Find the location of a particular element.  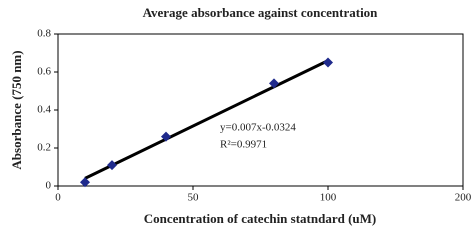

y-tick-label: 0.6 is located at coordinates (44, 72).